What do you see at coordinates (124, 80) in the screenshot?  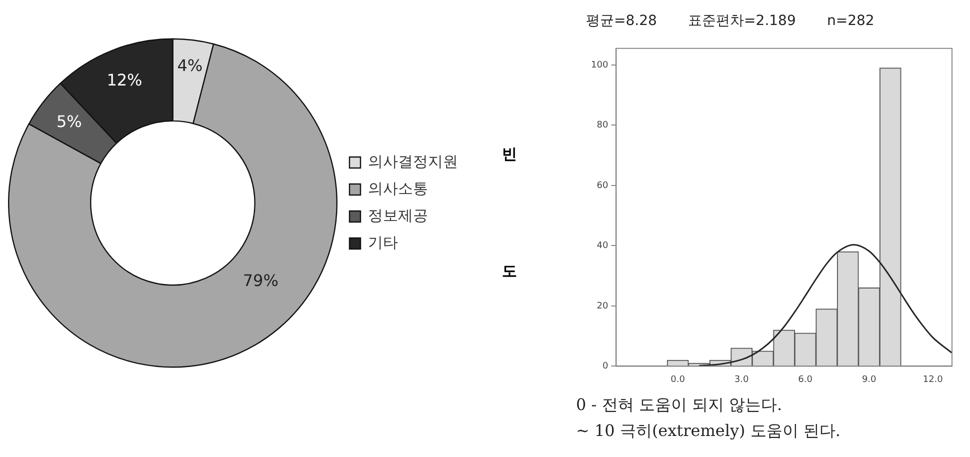 I see `data-label: 12%` at bounding box center [124, 80].